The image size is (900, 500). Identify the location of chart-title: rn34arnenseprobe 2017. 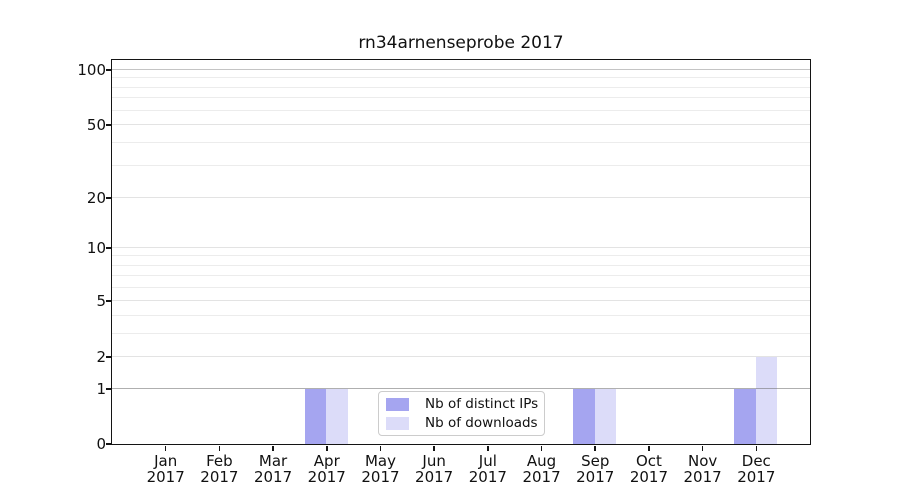
(461, 43).